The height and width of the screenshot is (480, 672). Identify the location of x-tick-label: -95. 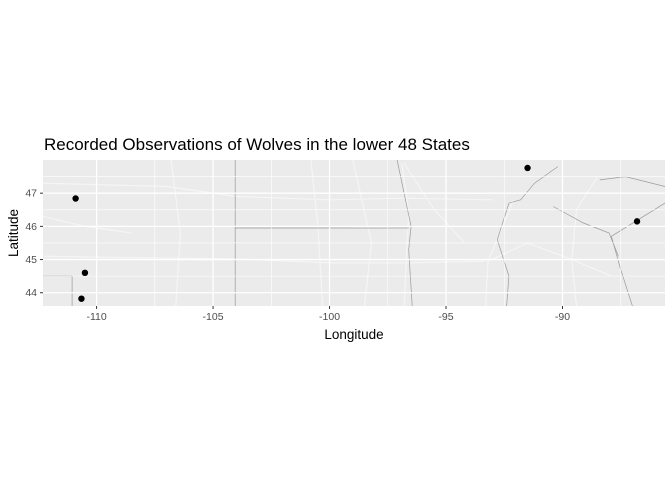
(445, 317).